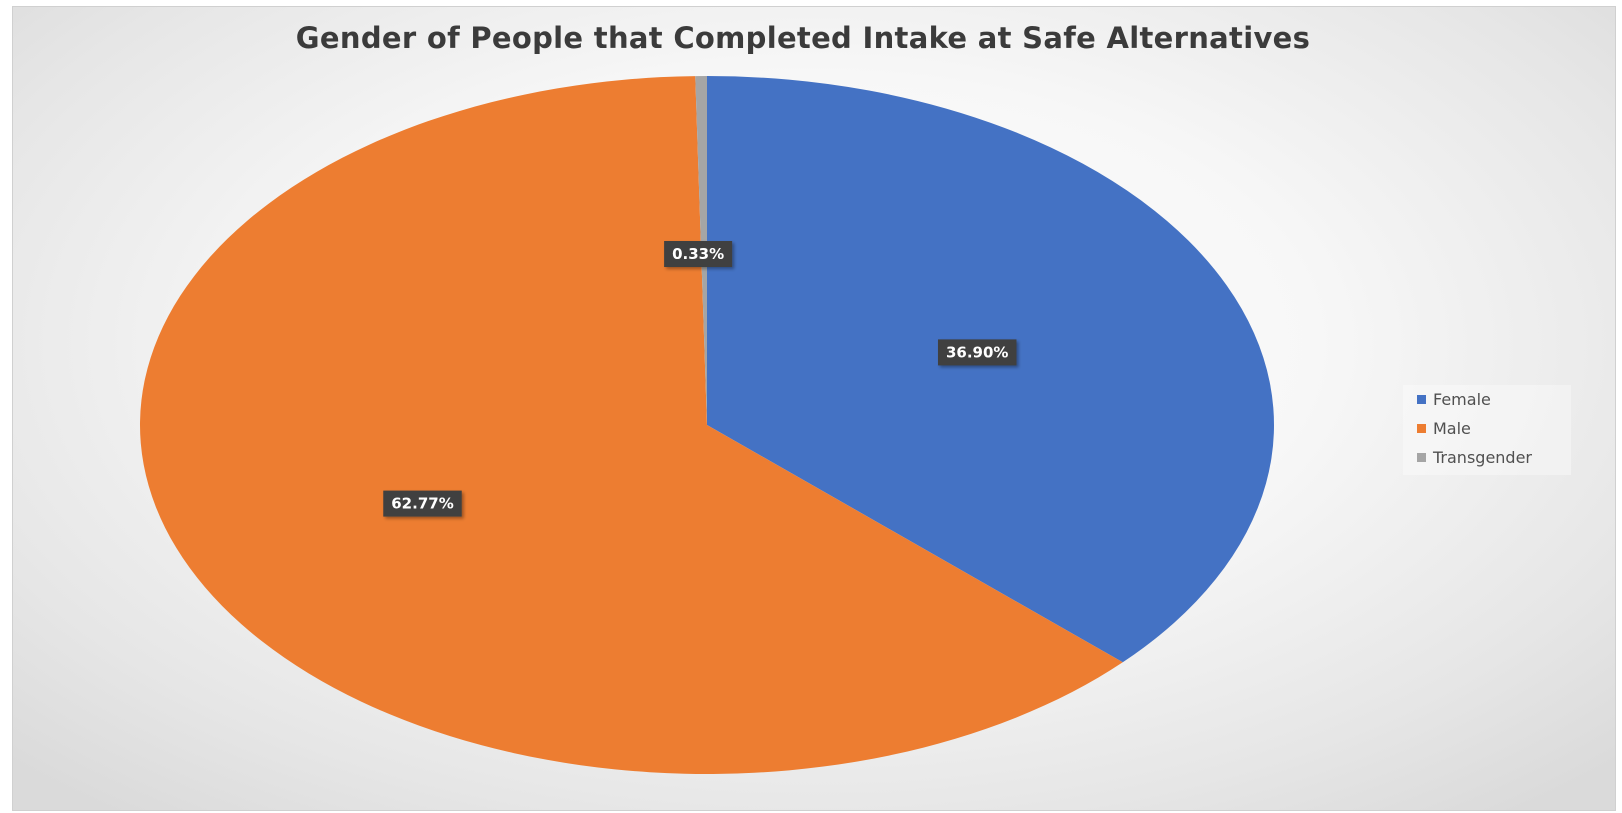  What do you see at coordinates (1421, 399) in the screenshot?
I see `legend-swatch-female` at bounding box center [1421, 399].